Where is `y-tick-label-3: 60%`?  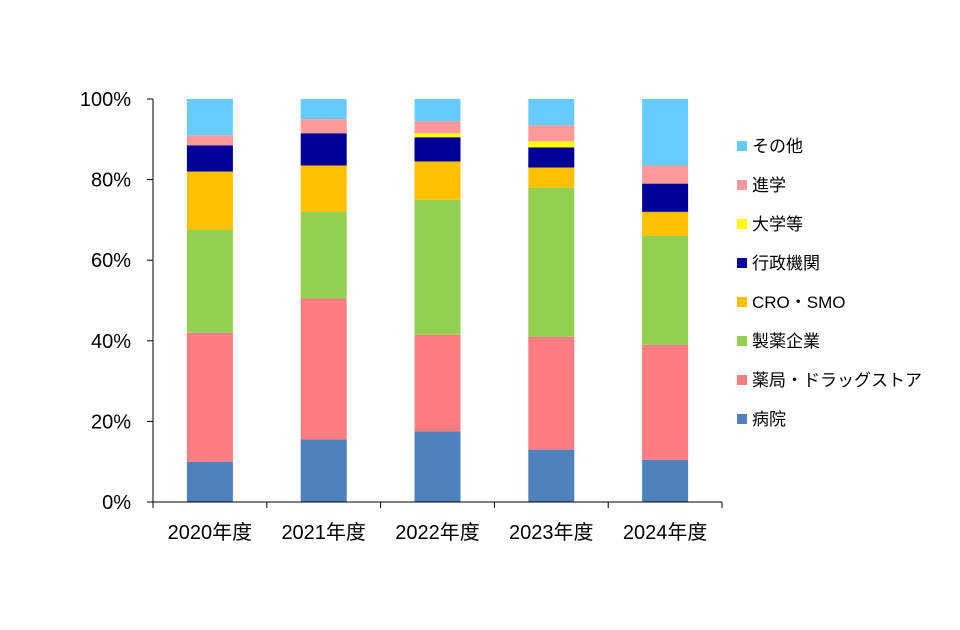
y-tick-label-3: 60% is located at coordinates (111, 261).